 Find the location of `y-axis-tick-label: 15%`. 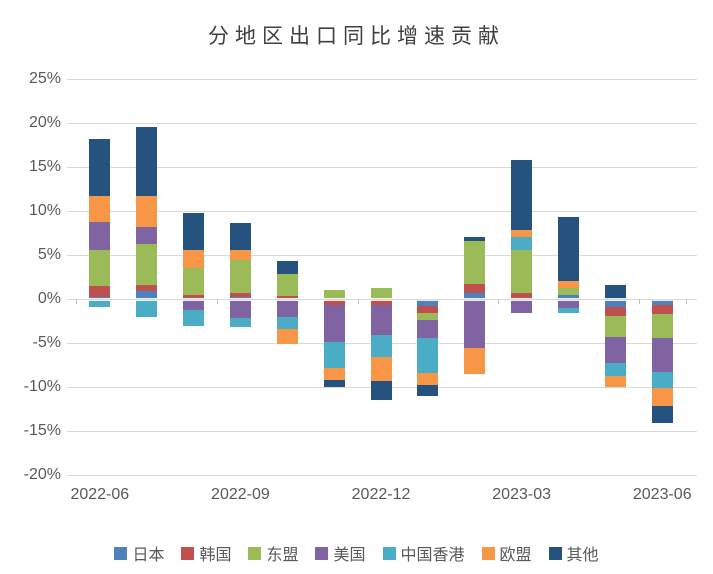

y-axis-tick-label: 15% is located at coordinates (44, 167).